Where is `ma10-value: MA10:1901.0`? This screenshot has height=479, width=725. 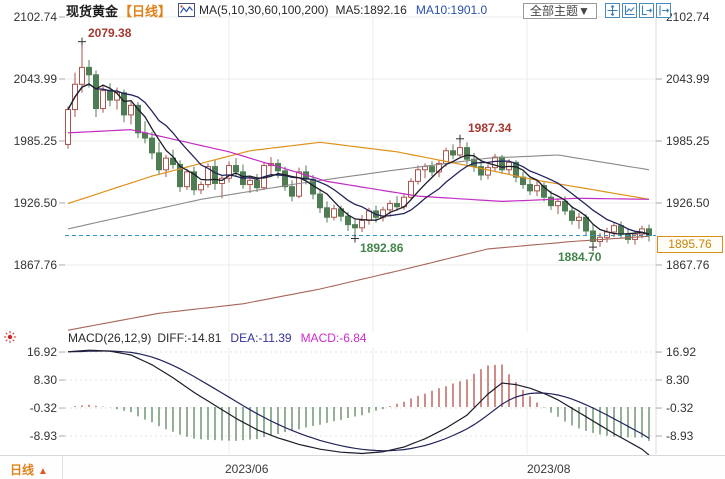
ma10-value: MA10:1901.0 is located at coordinates (451, 10).